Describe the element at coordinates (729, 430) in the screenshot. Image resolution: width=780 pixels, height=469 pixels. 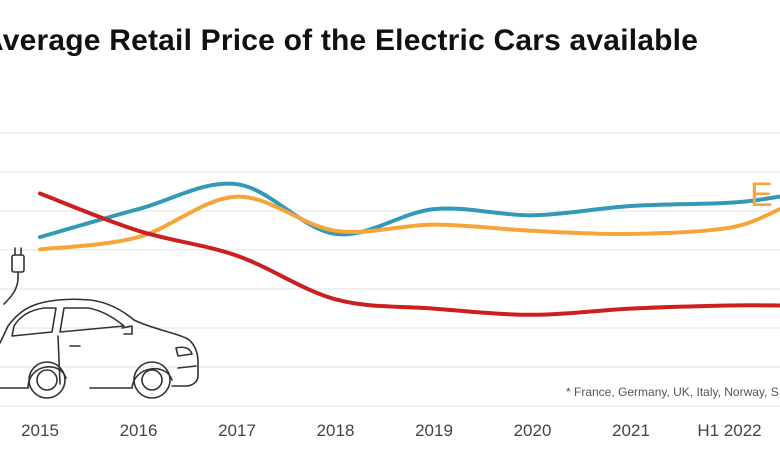
I see `x-tick-label: H1 2022` at that location.